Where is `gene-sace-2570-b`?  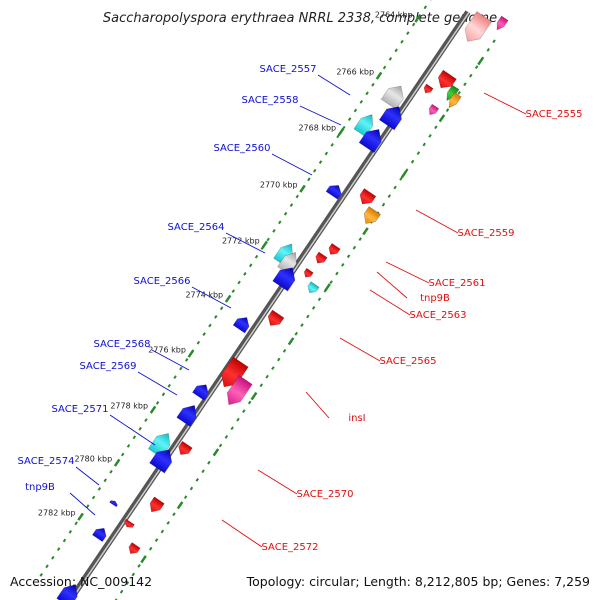 gene-sace-2570-b is located at coordinates (156, 505).